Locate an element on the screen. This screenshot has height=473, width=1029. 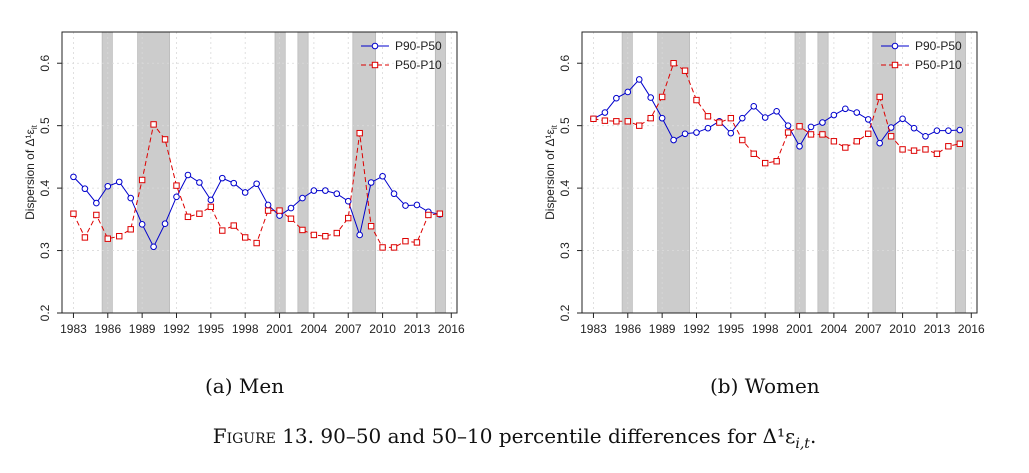
x-tick-label: 1989 is located at coordinates (142, 329).